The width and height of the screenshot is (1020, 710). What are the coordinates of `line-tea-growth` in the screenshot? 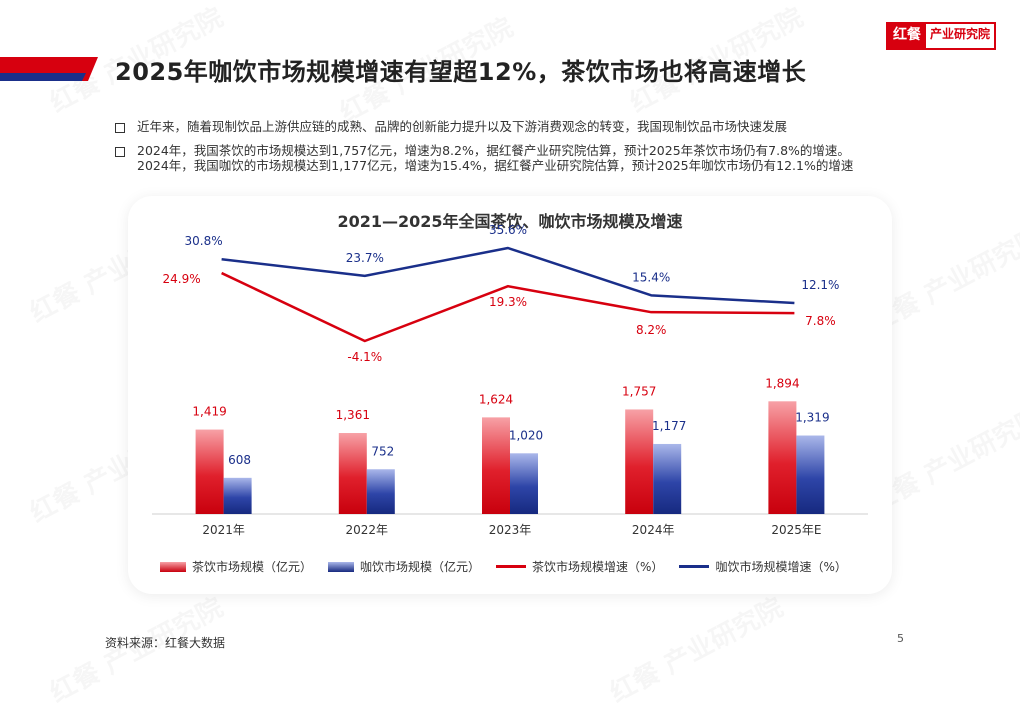 It's located at (508, 307).